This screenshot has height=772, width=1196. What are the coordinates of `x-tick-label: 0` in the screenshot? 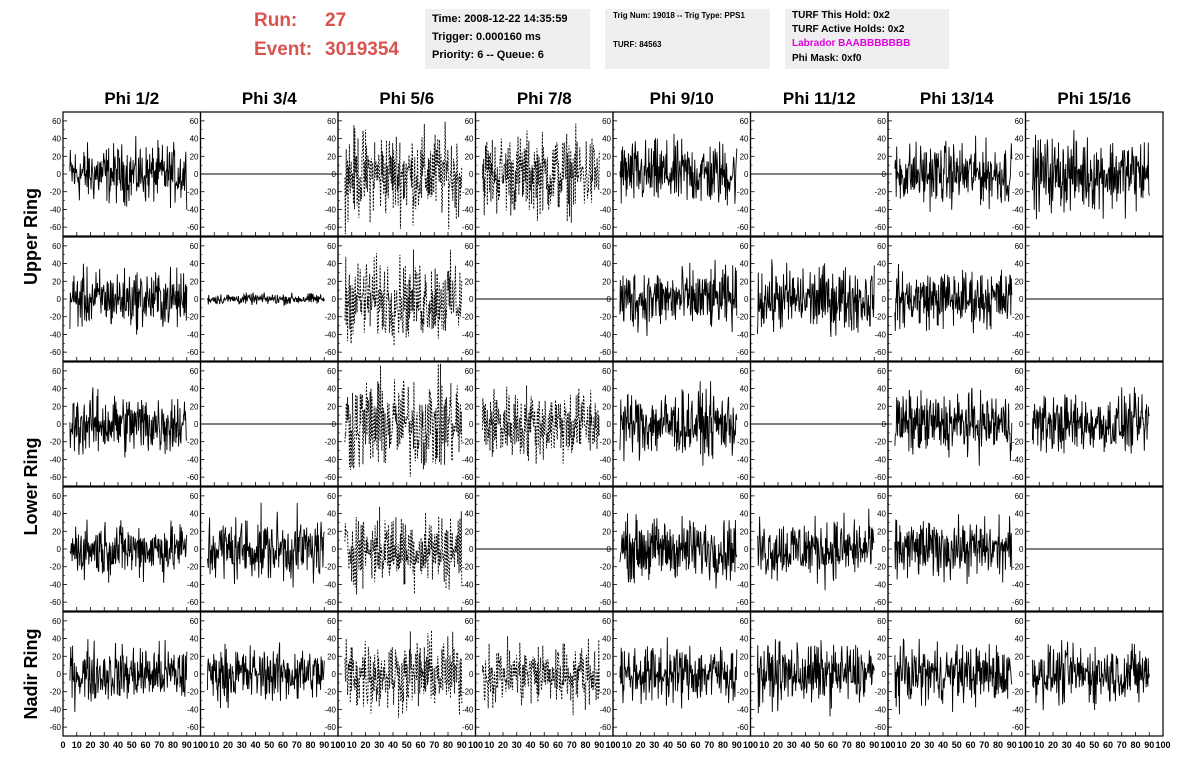 It's located at (337, 745).